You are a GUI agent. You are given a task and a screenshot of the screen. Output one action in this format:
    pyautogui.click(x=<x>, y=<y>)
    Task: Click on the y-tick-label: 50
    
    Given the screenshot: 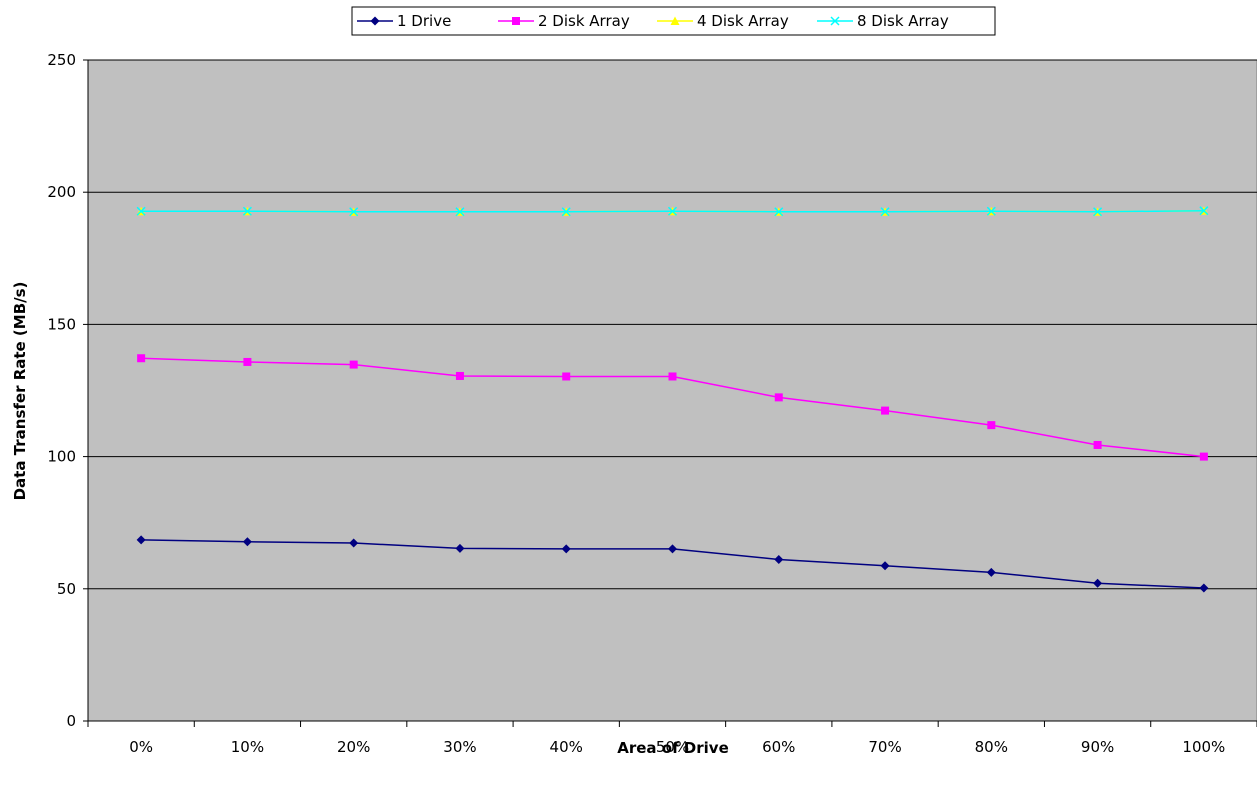 What is the action you would take?
    pyautogui.click(x=66, y=589)
    